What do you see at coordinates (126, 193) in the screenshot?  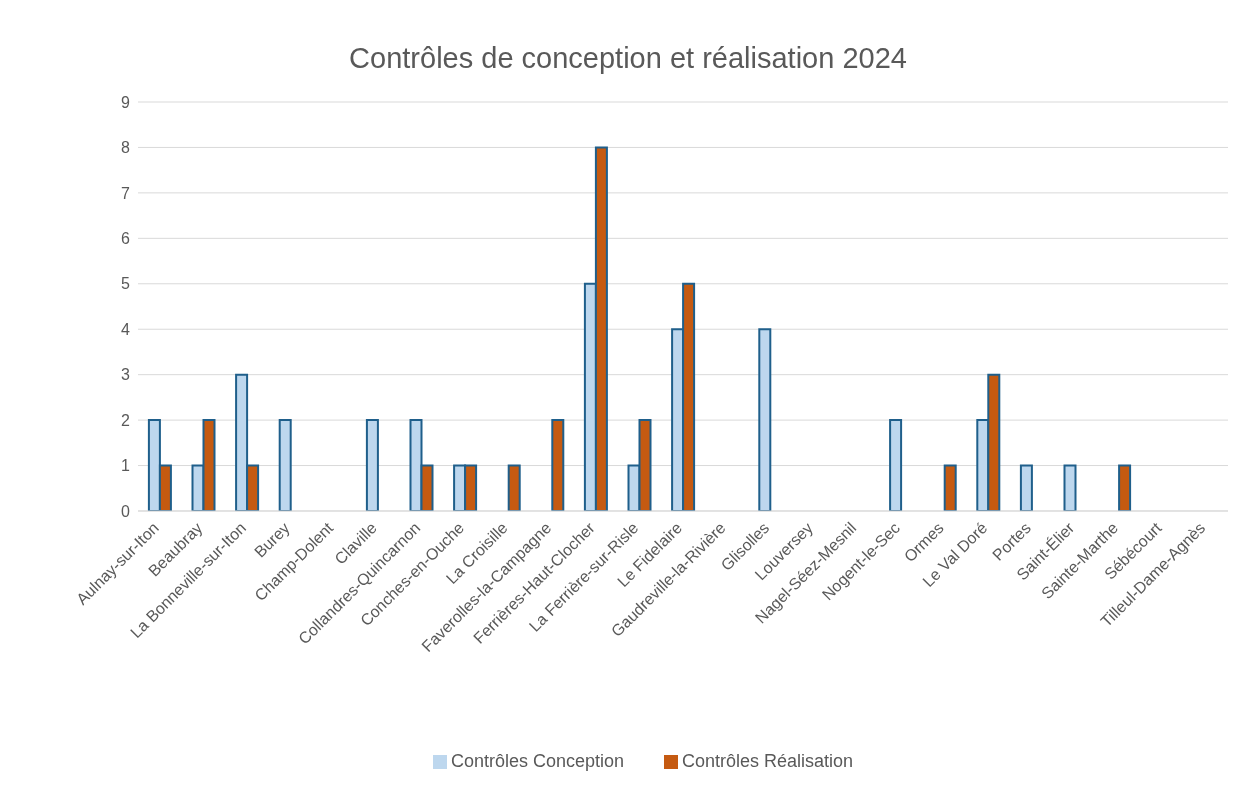 I see `y-tick-label: 7` at bounding box center [126, 193].